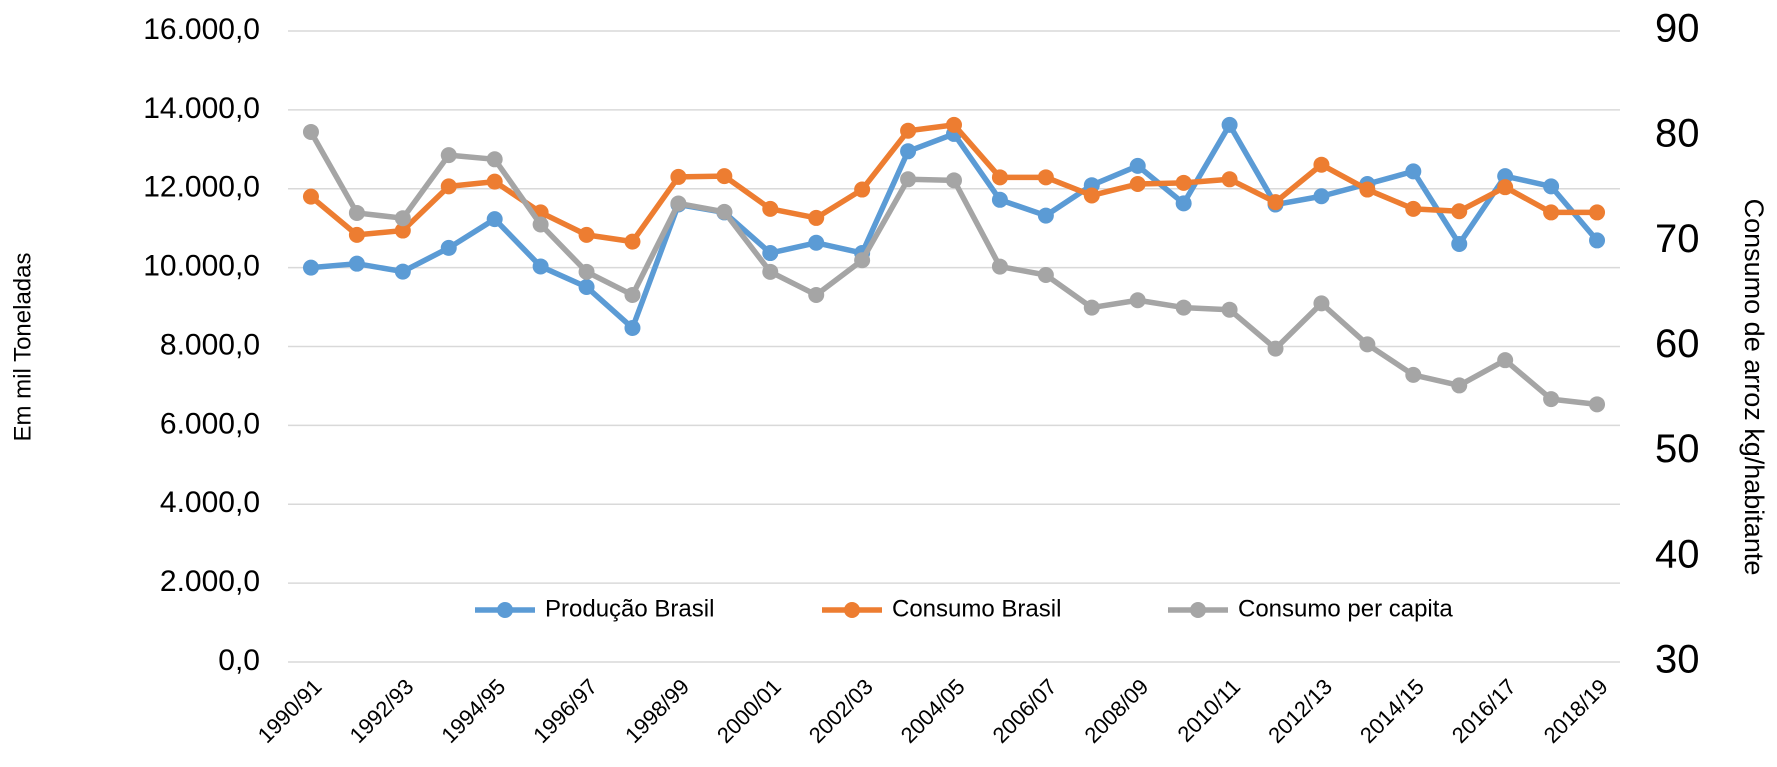  I want to click on y2-tick-label: 60, so click(1677, 344).